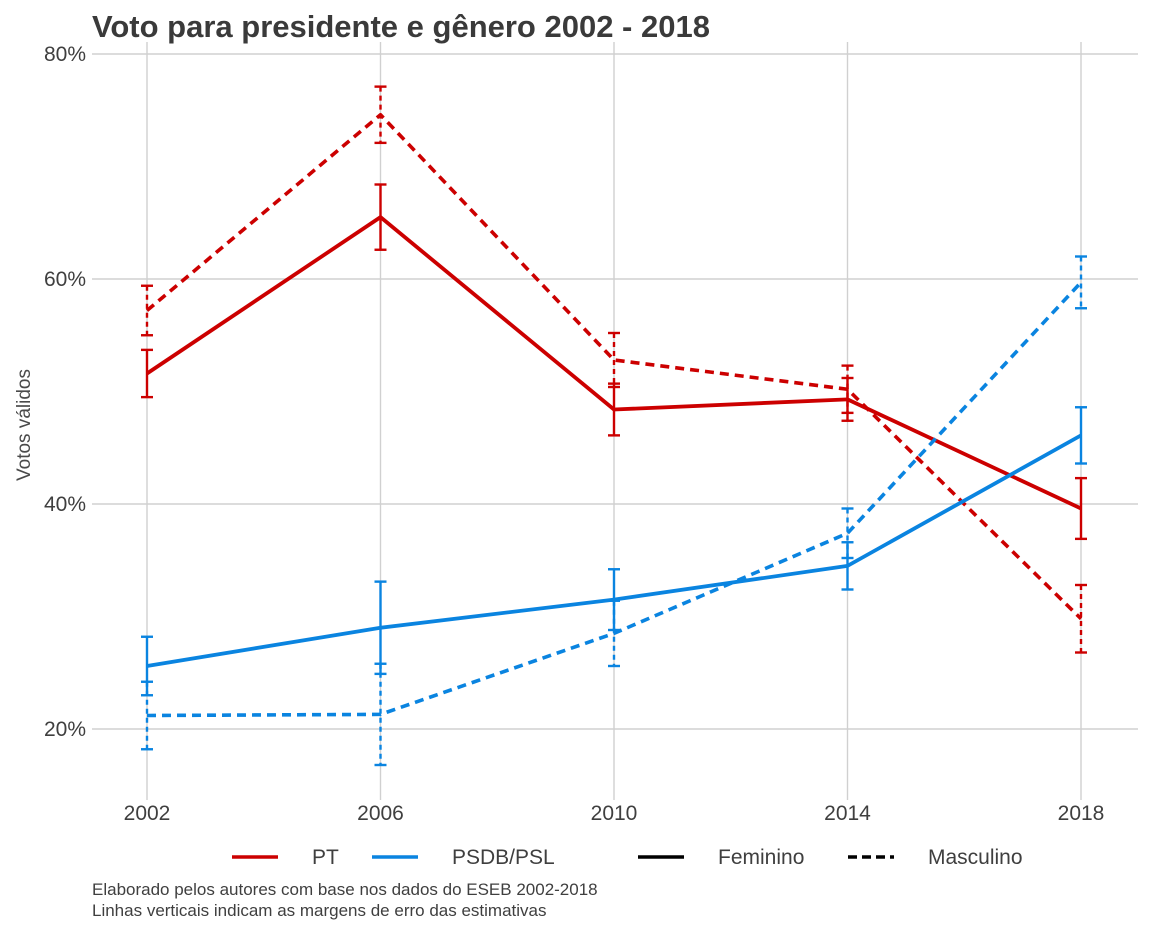  I want to click on x-tick-label: 2018, so click(1081, 813).